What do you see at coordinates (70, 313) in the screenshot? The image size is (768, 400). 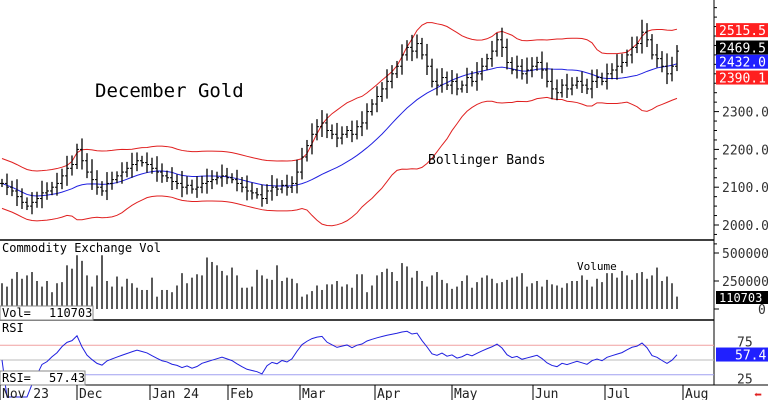 I see `volume-readout: 110703` at bounding box center [70, 313].